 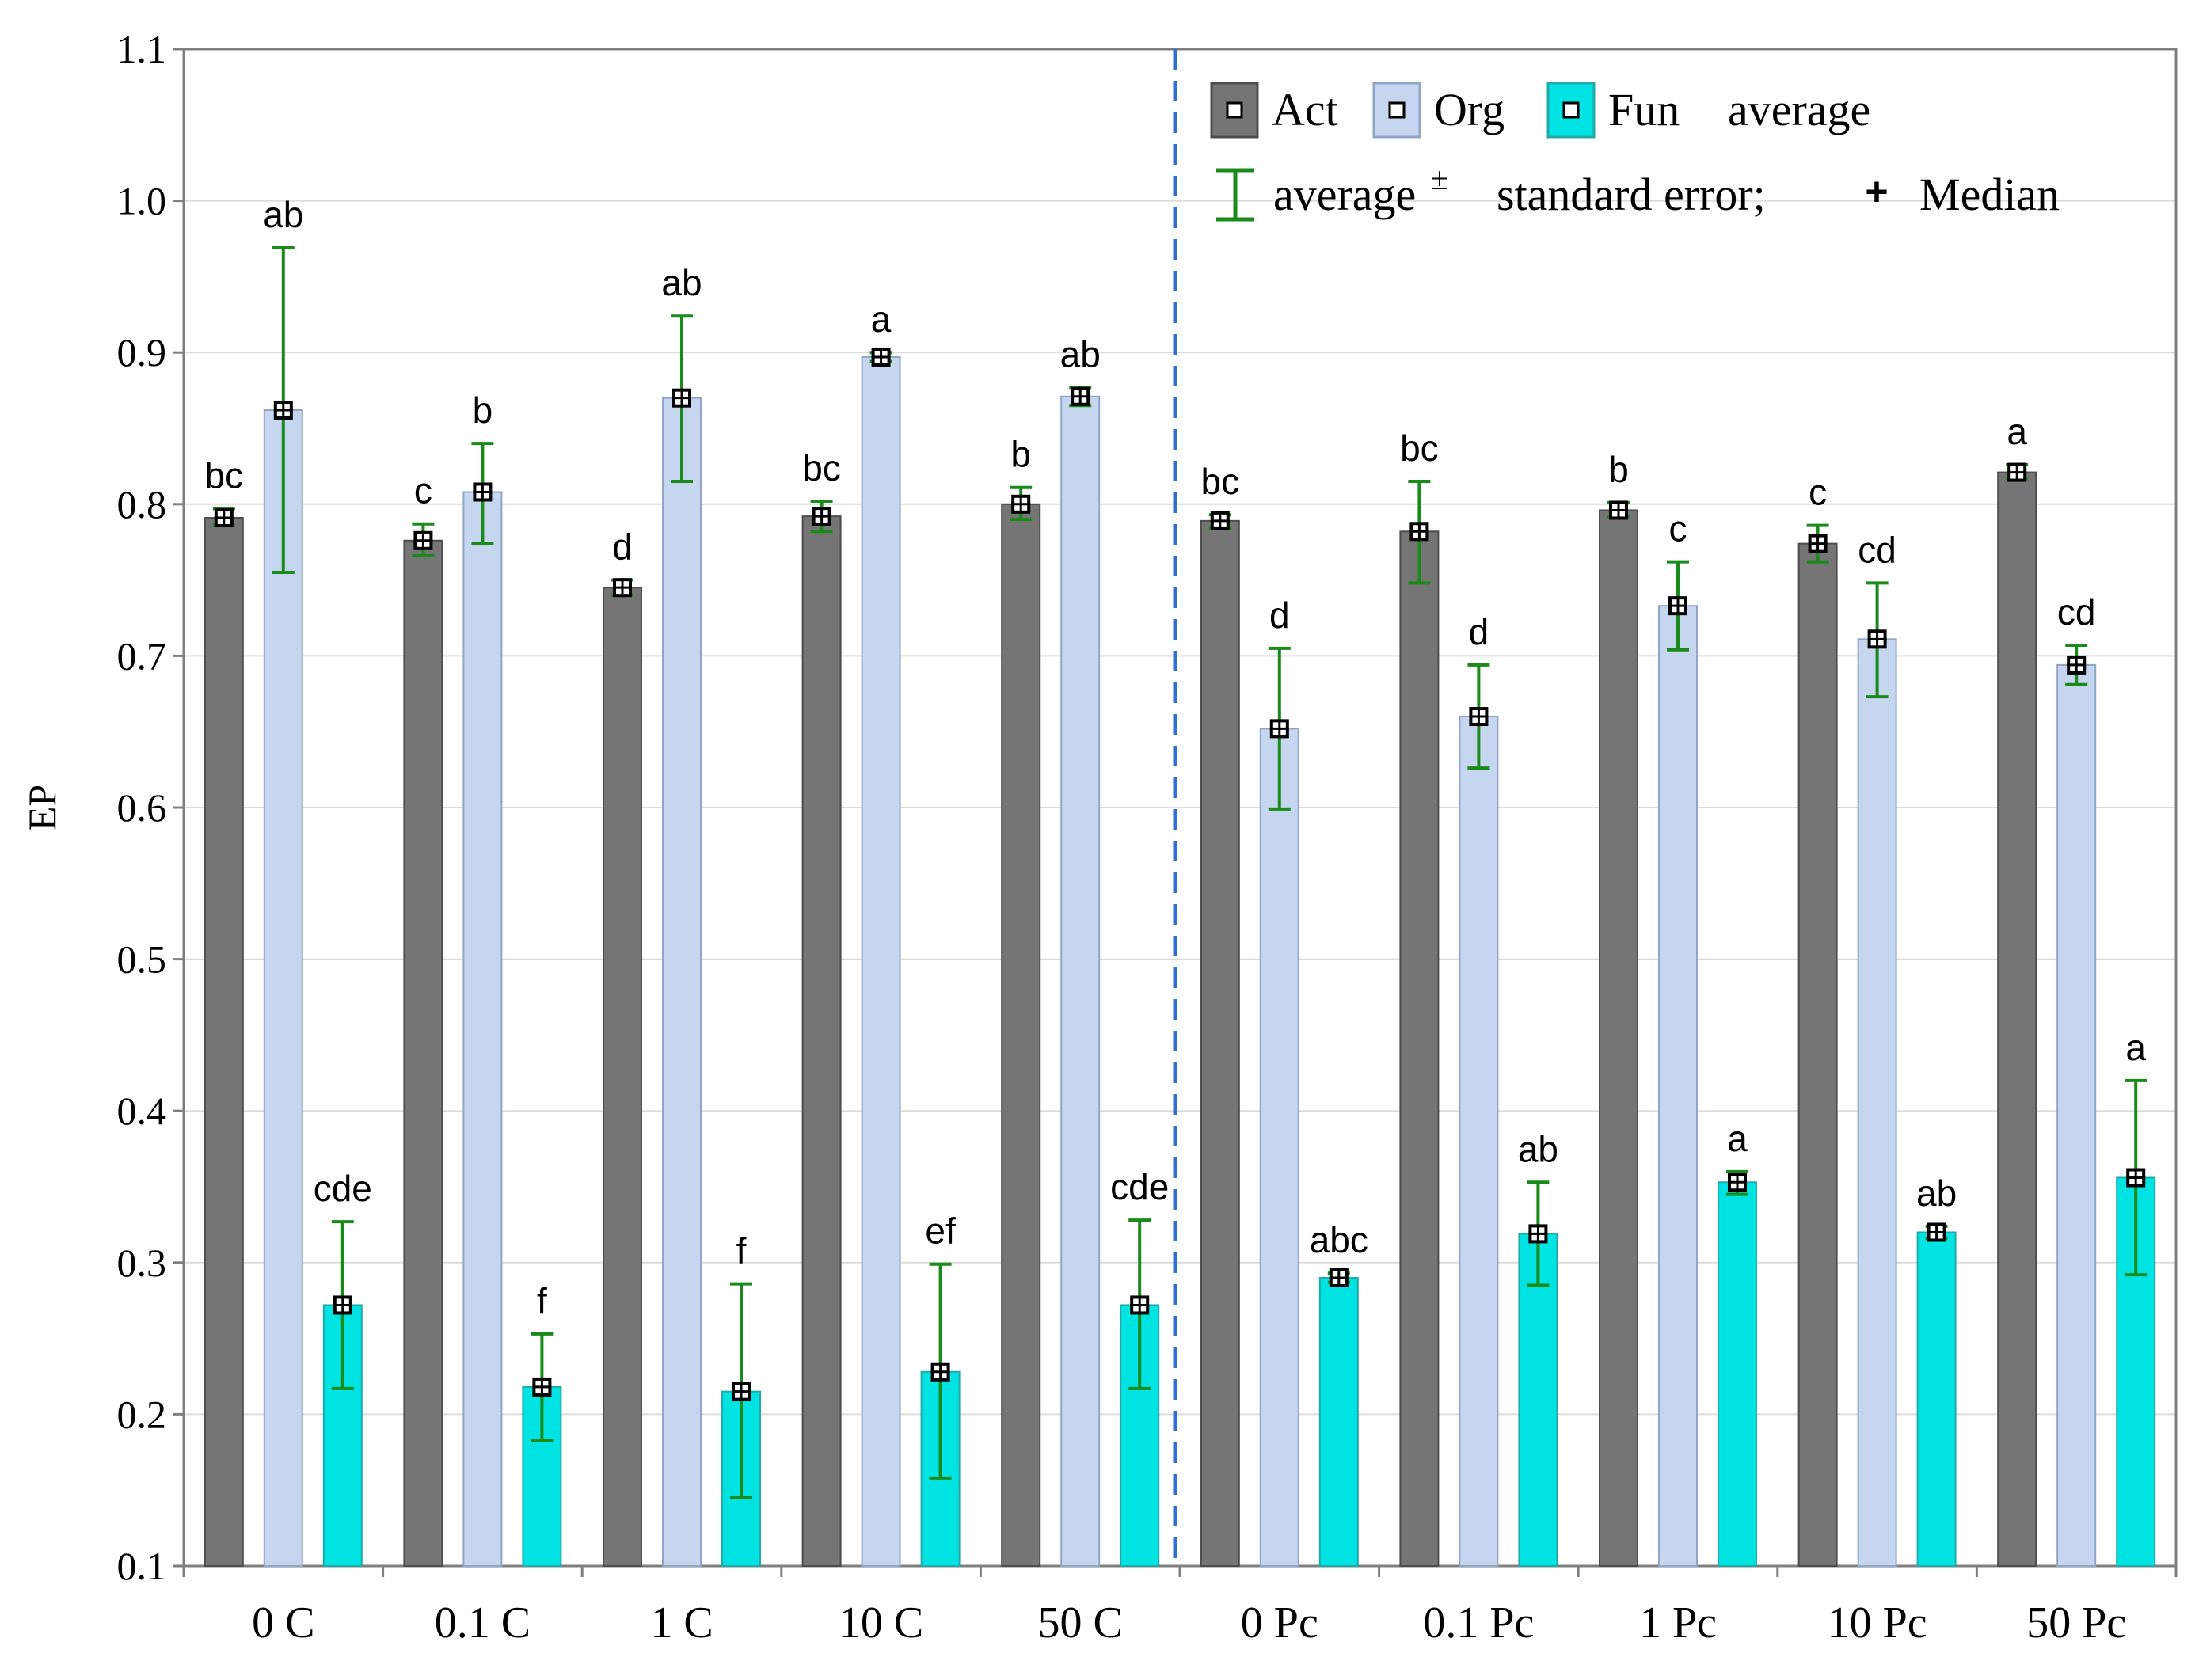 I want to click on x-tick-label: 10 C, so click(x=881, y=1623).